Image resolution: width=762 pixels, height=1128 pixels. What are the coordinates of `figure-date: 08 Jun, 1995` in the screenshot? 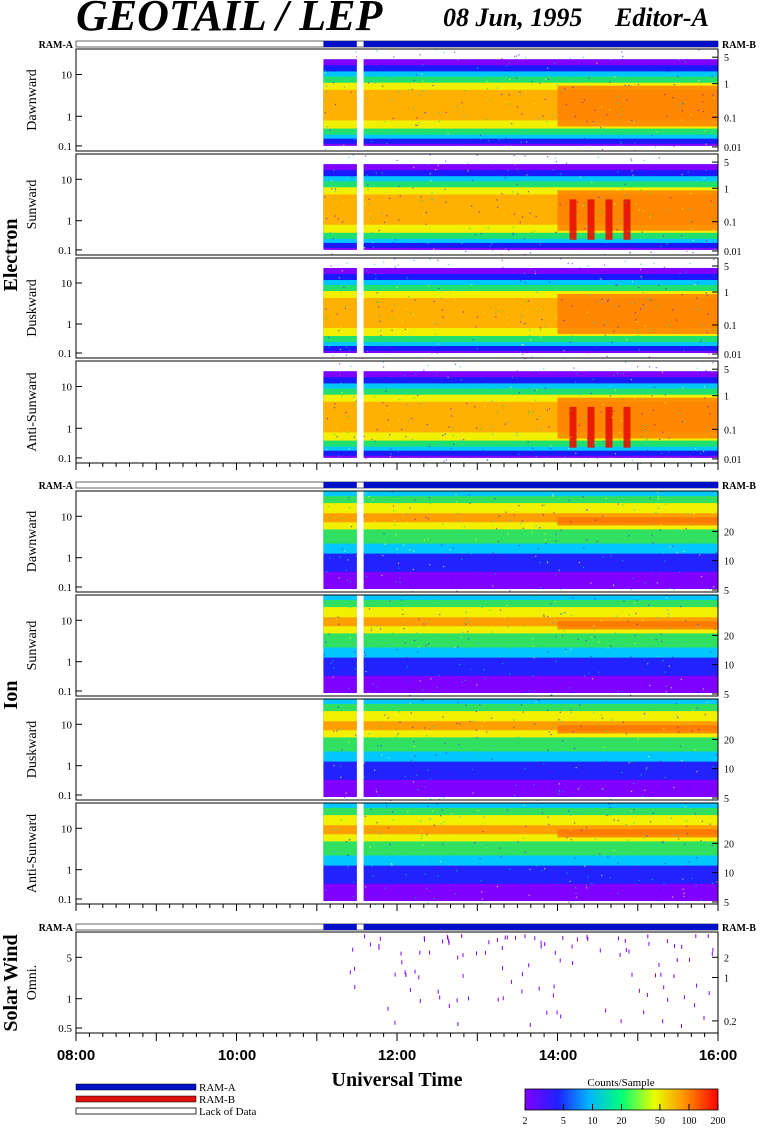 It's located at (512, 17).